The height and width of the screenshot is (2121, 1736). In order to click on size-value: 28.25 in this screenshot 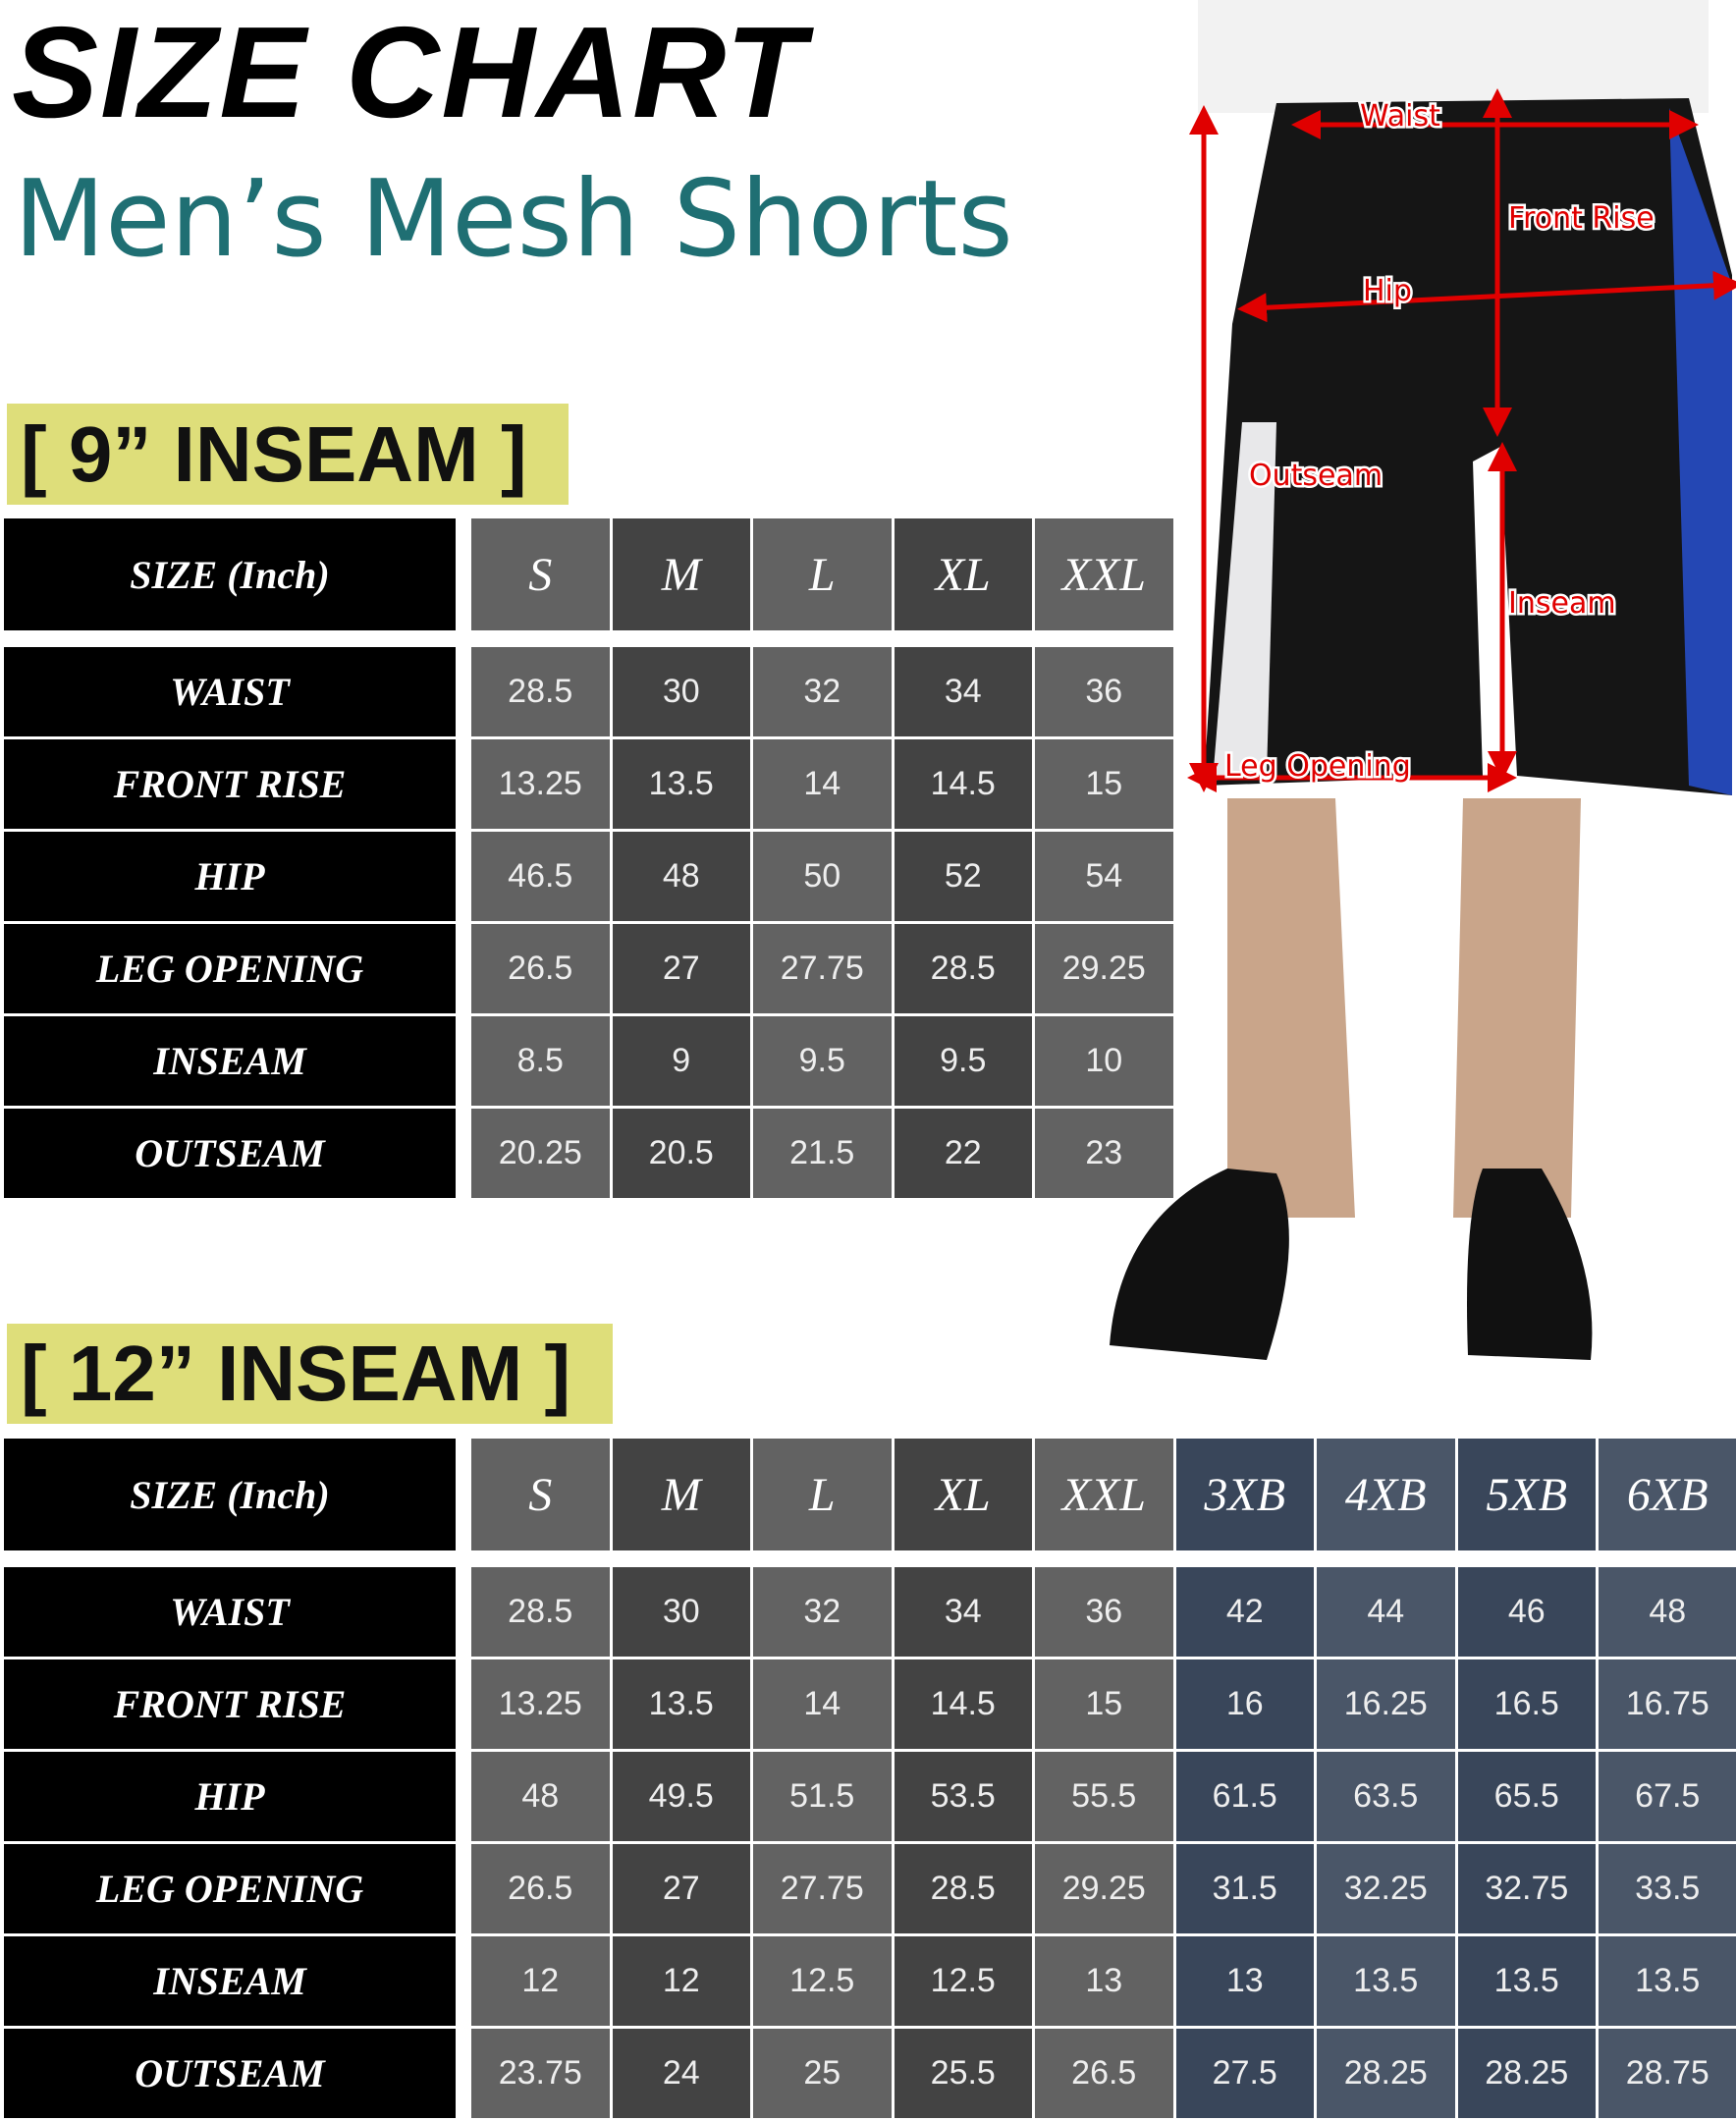, I will do `click(1386, 2073)`.